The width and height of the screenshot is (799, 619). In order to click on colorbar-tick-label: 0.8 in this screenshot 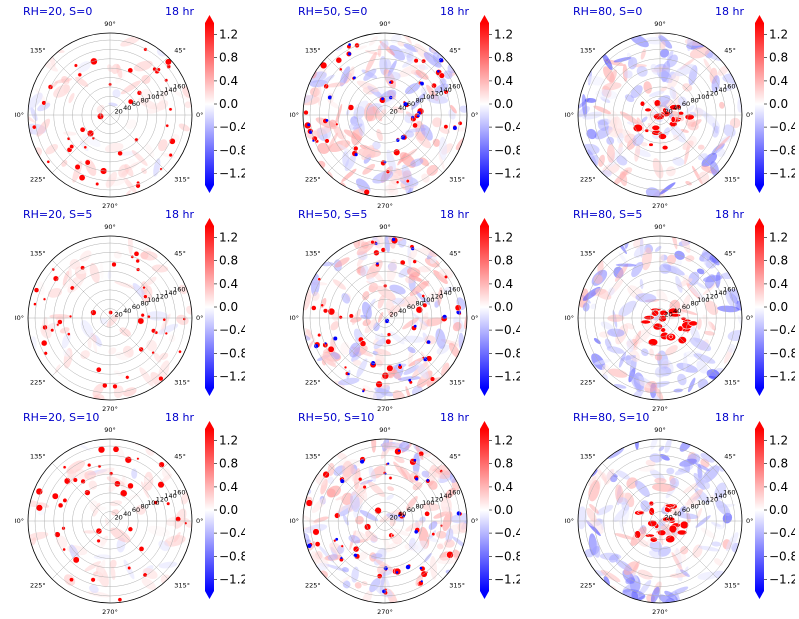, I will do `click(228, 261)`.